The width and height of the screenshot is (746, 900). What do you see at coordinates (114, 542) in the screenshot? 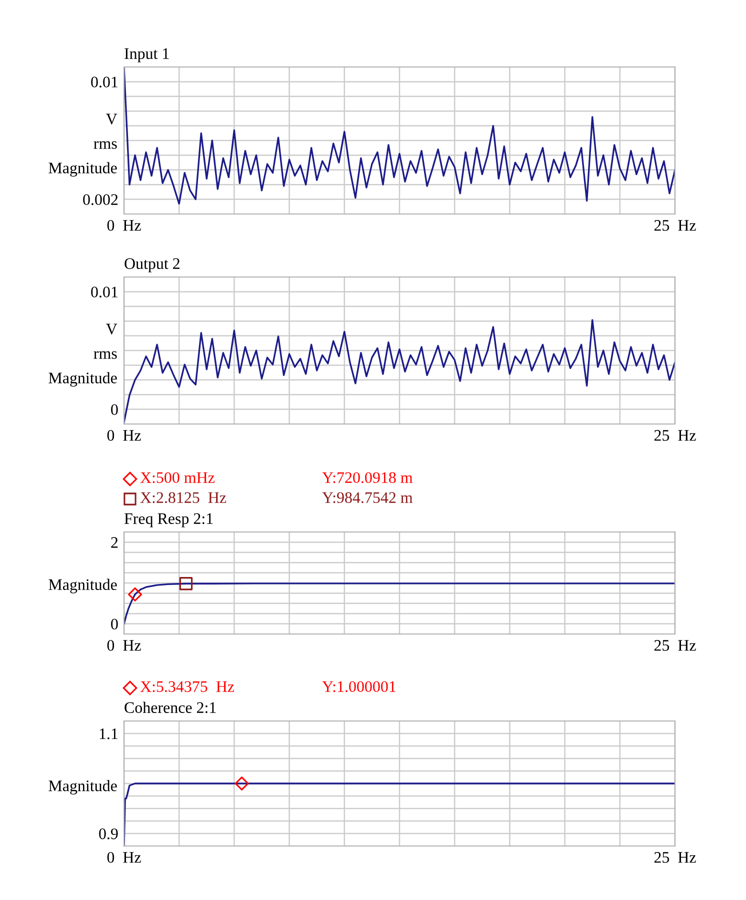
I see `y-tick-label: 2` at bounding box center [114, 542].